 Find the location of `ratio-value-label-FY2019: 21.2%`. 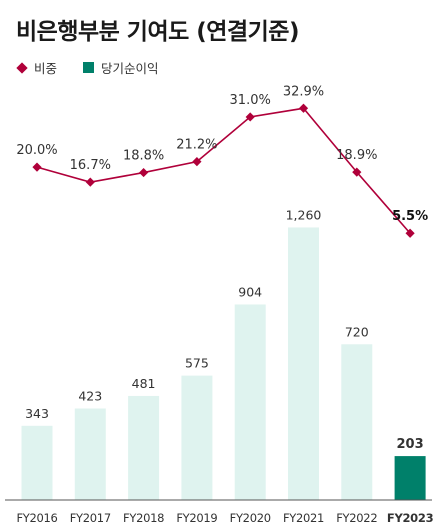

ratio-value-label-FY2019: 21.2% is located at coordinates (196, 145).